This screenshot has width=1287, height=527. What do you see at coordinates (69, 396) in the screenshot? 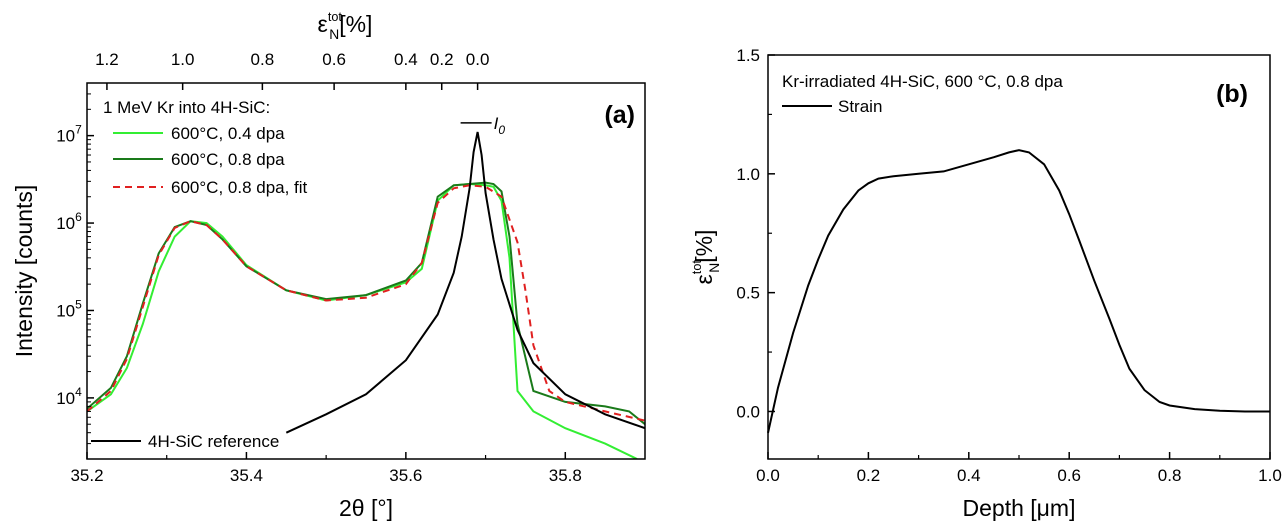
I see `y-tick-label-a: 10⁴` at bounding box center [69, 396].